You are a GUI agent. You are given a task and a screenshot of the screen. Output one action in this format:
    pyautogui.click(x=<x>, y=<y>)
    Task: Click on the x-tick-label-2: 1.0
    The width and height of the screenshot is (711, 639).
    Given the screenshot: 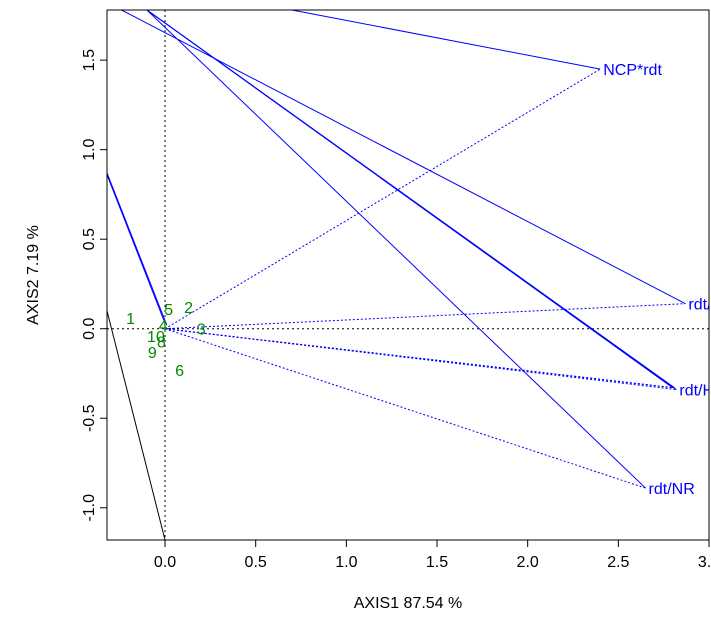 What is the action you would take?
    pyautogui.click(x=346, y=562)
    